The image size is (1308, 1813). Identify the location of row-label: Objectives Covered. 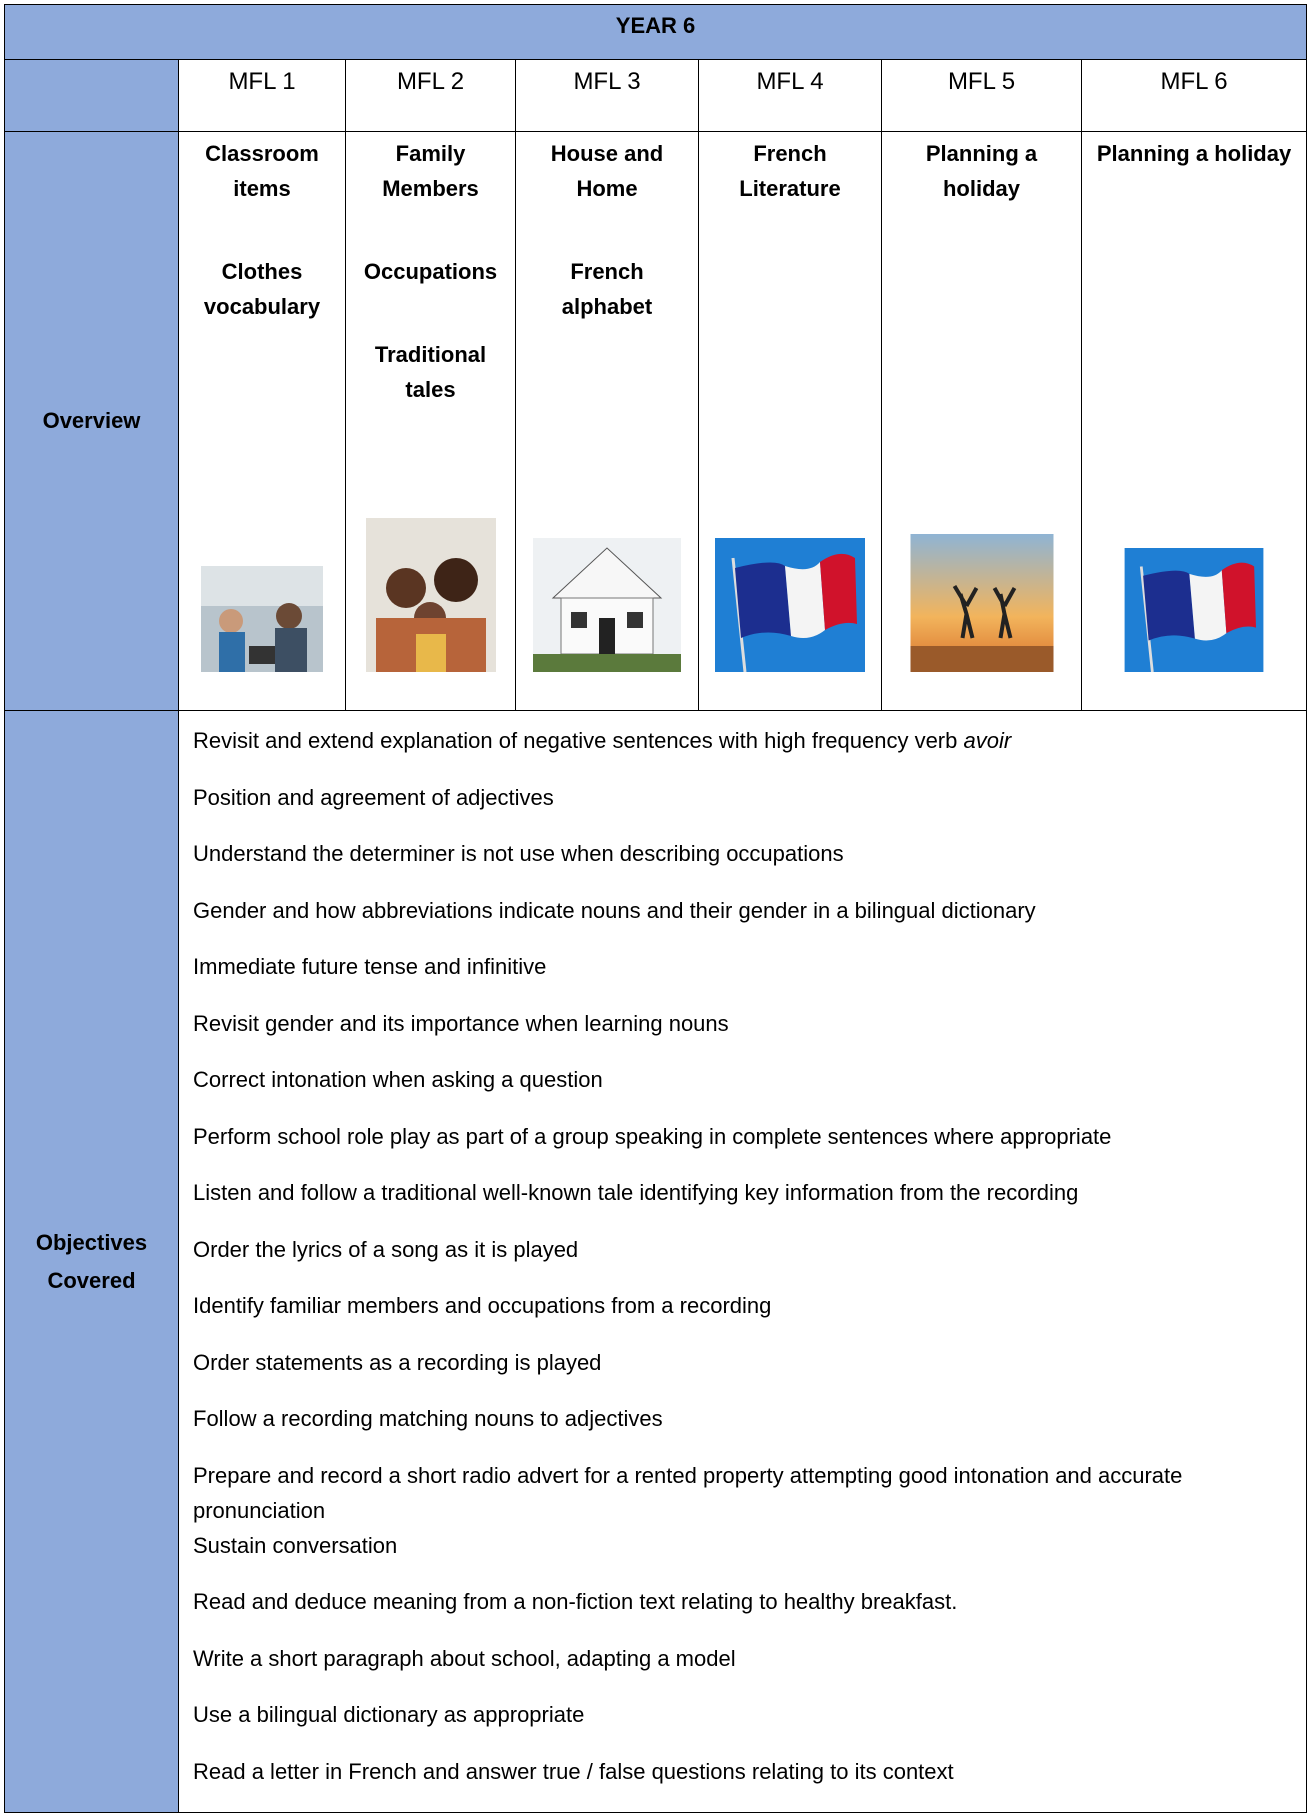
(91, 1261).